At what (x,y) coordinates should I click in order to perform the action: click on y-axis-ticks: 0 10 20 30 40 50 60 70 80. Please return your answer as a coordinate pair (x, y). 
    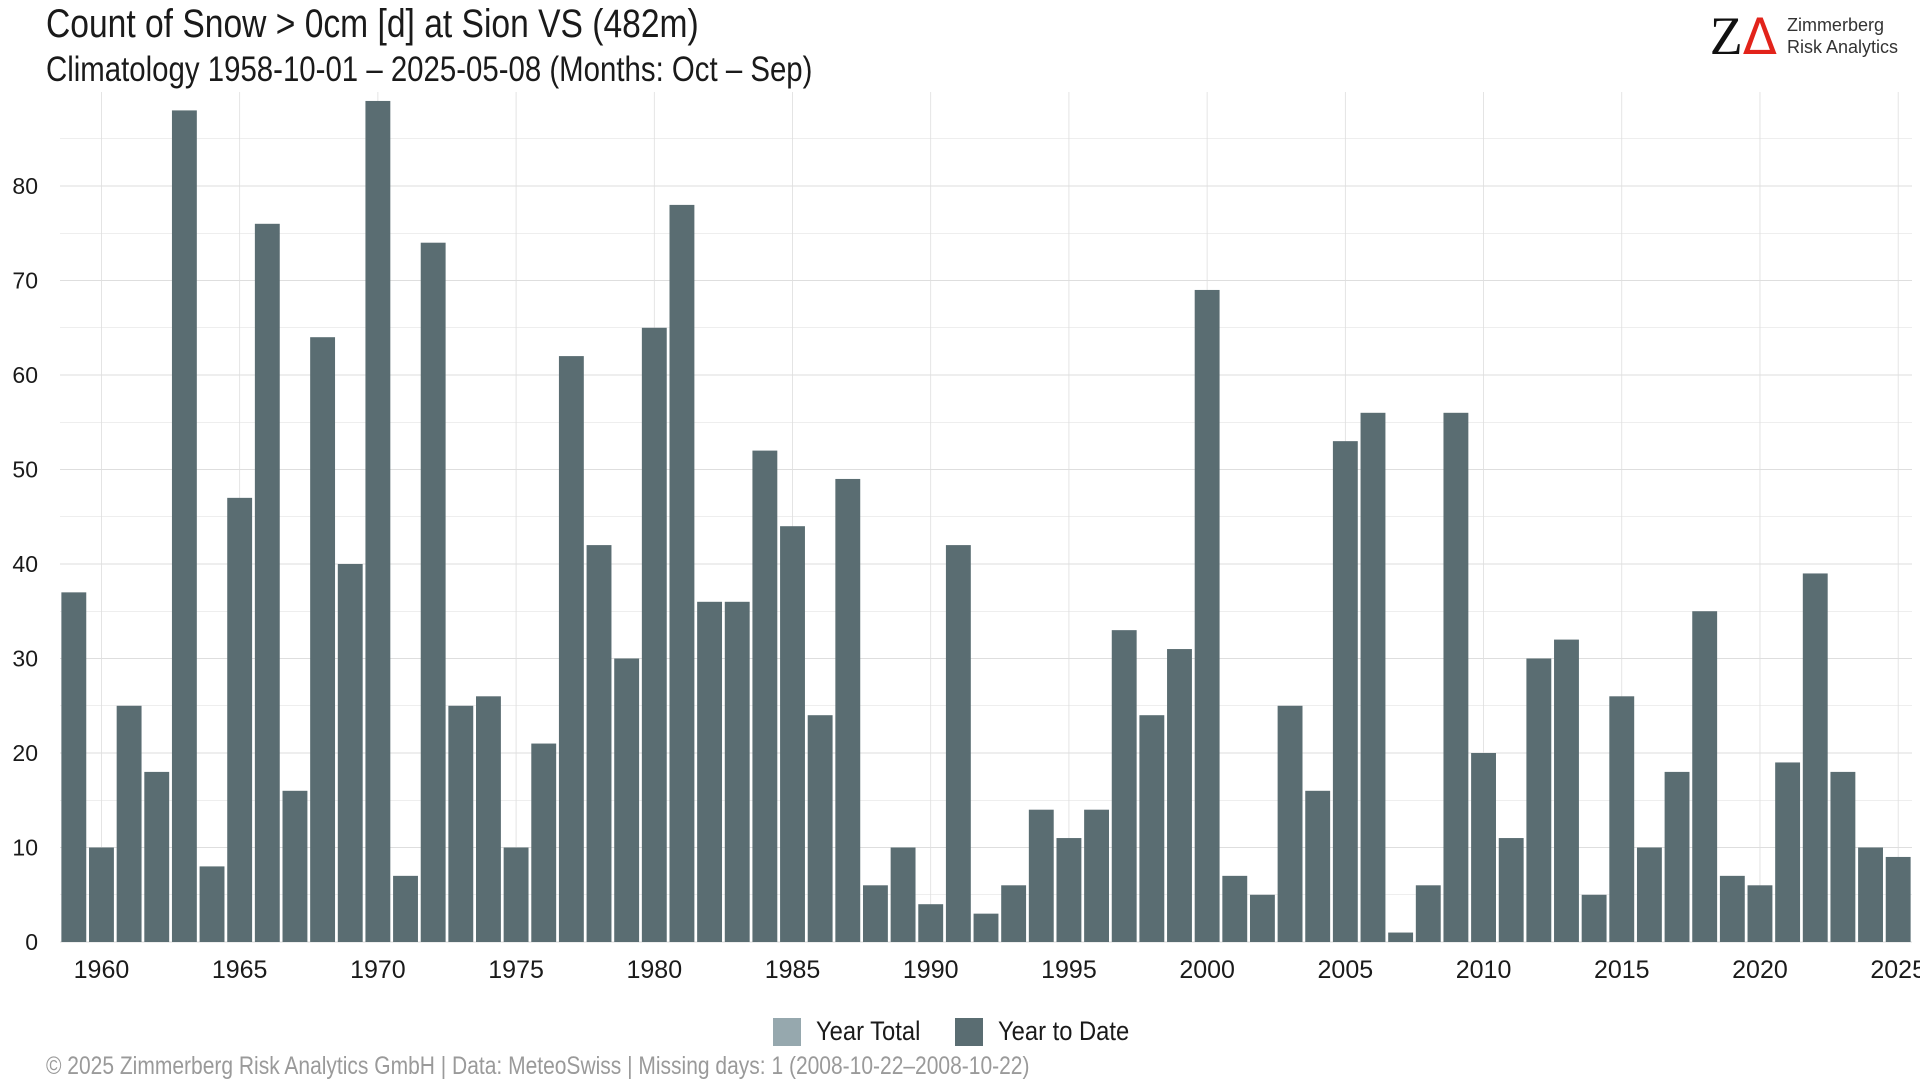
    Looking at the image, I should click on (25, 564).